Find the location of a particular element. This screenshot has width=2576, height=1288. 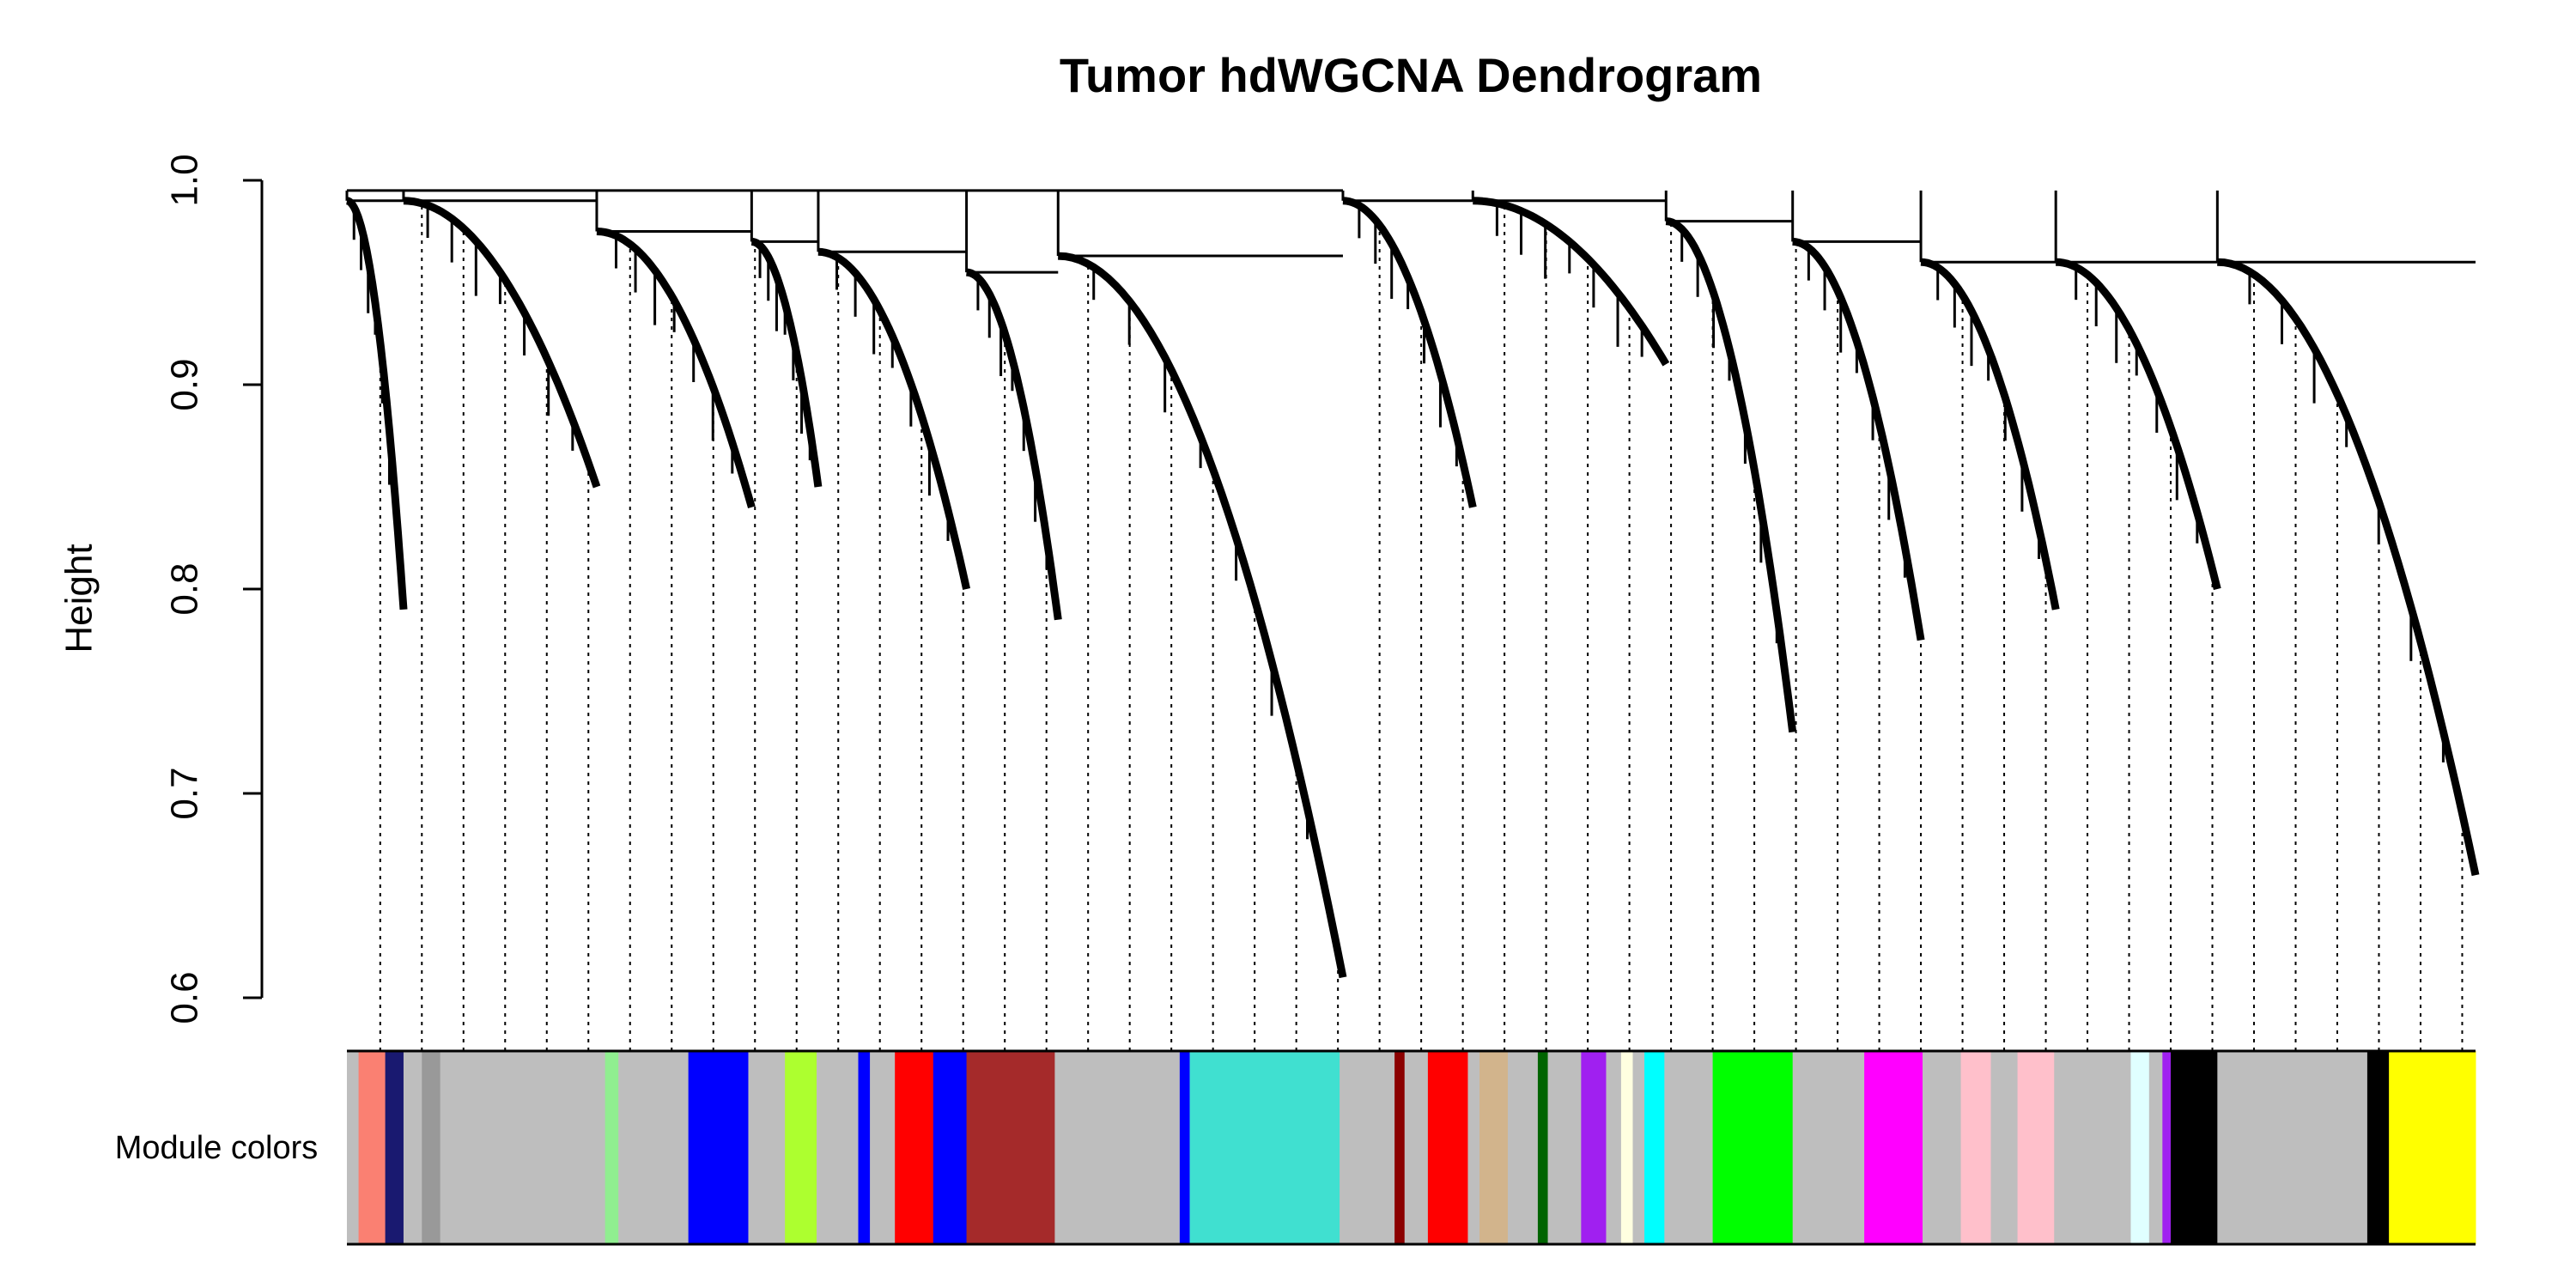

y-tick-label: 0.6 is located at coordinates (185, 998).